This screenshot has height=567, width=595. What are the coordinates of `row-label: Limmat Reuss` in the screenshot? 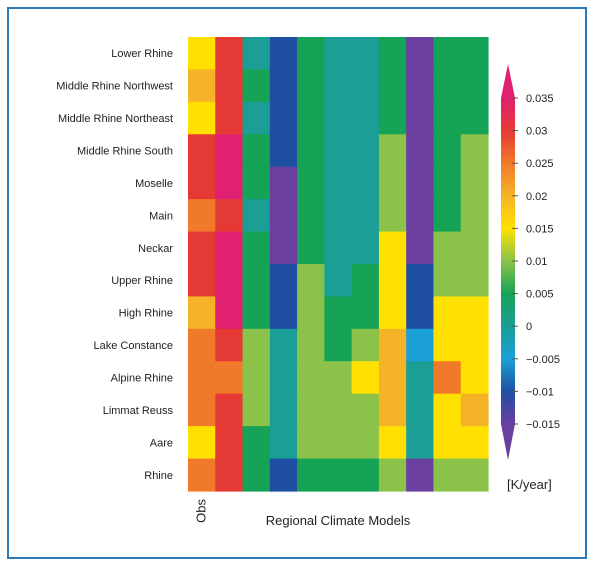 It's located at (138, 411).